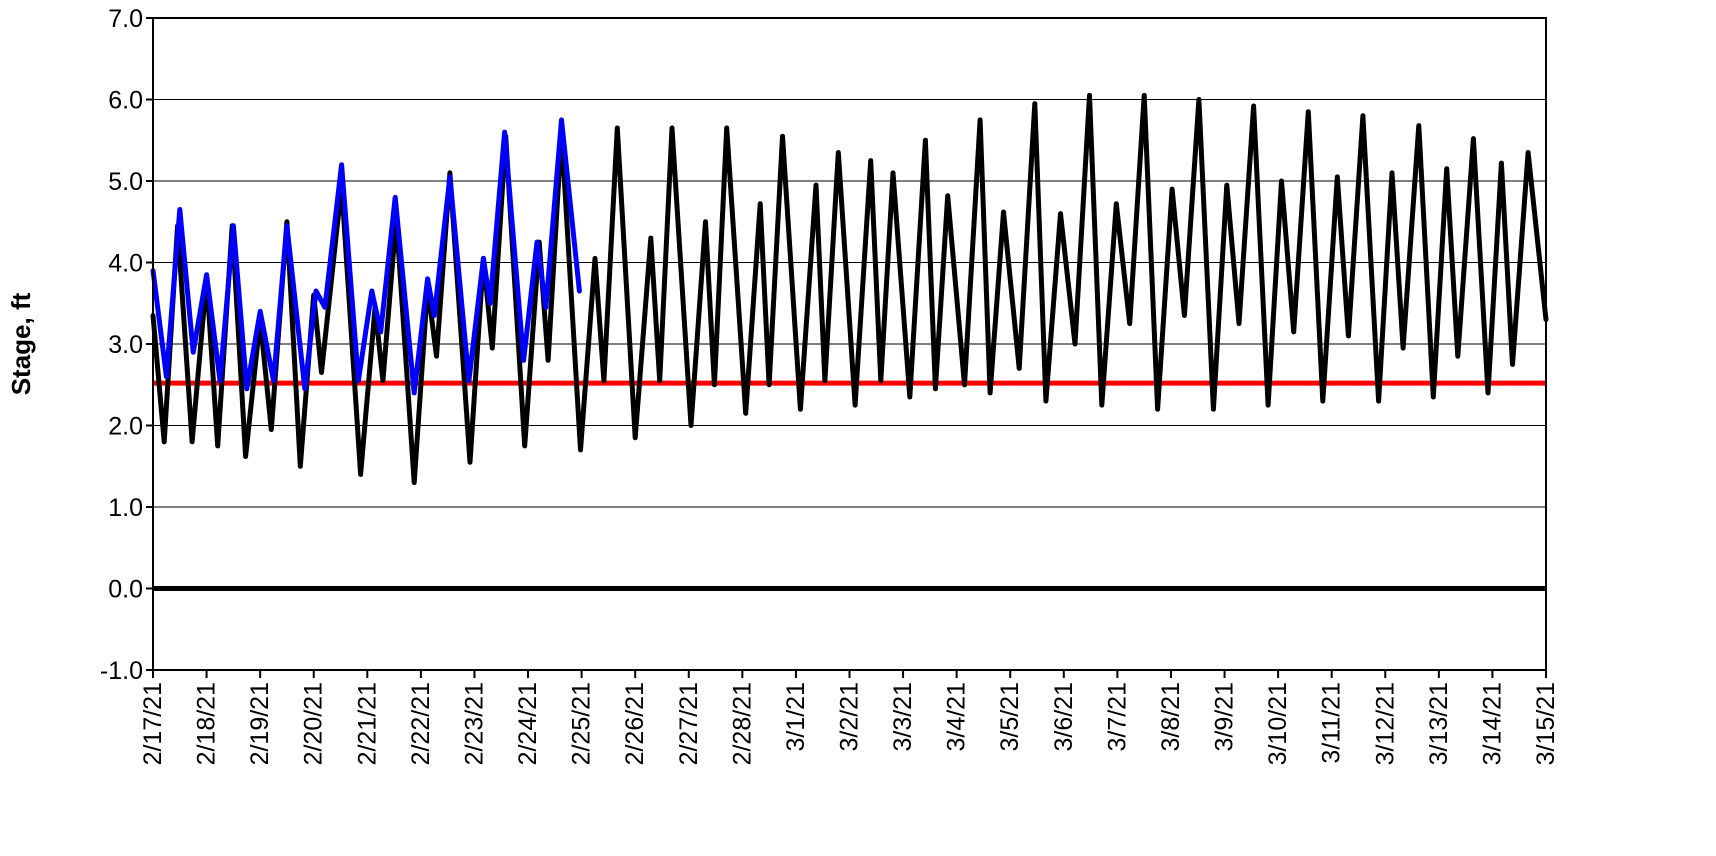  Describe the element at coordinates (1492, 723) in the screenshot. I see `x-tick-label: 3/14/21` at that location.